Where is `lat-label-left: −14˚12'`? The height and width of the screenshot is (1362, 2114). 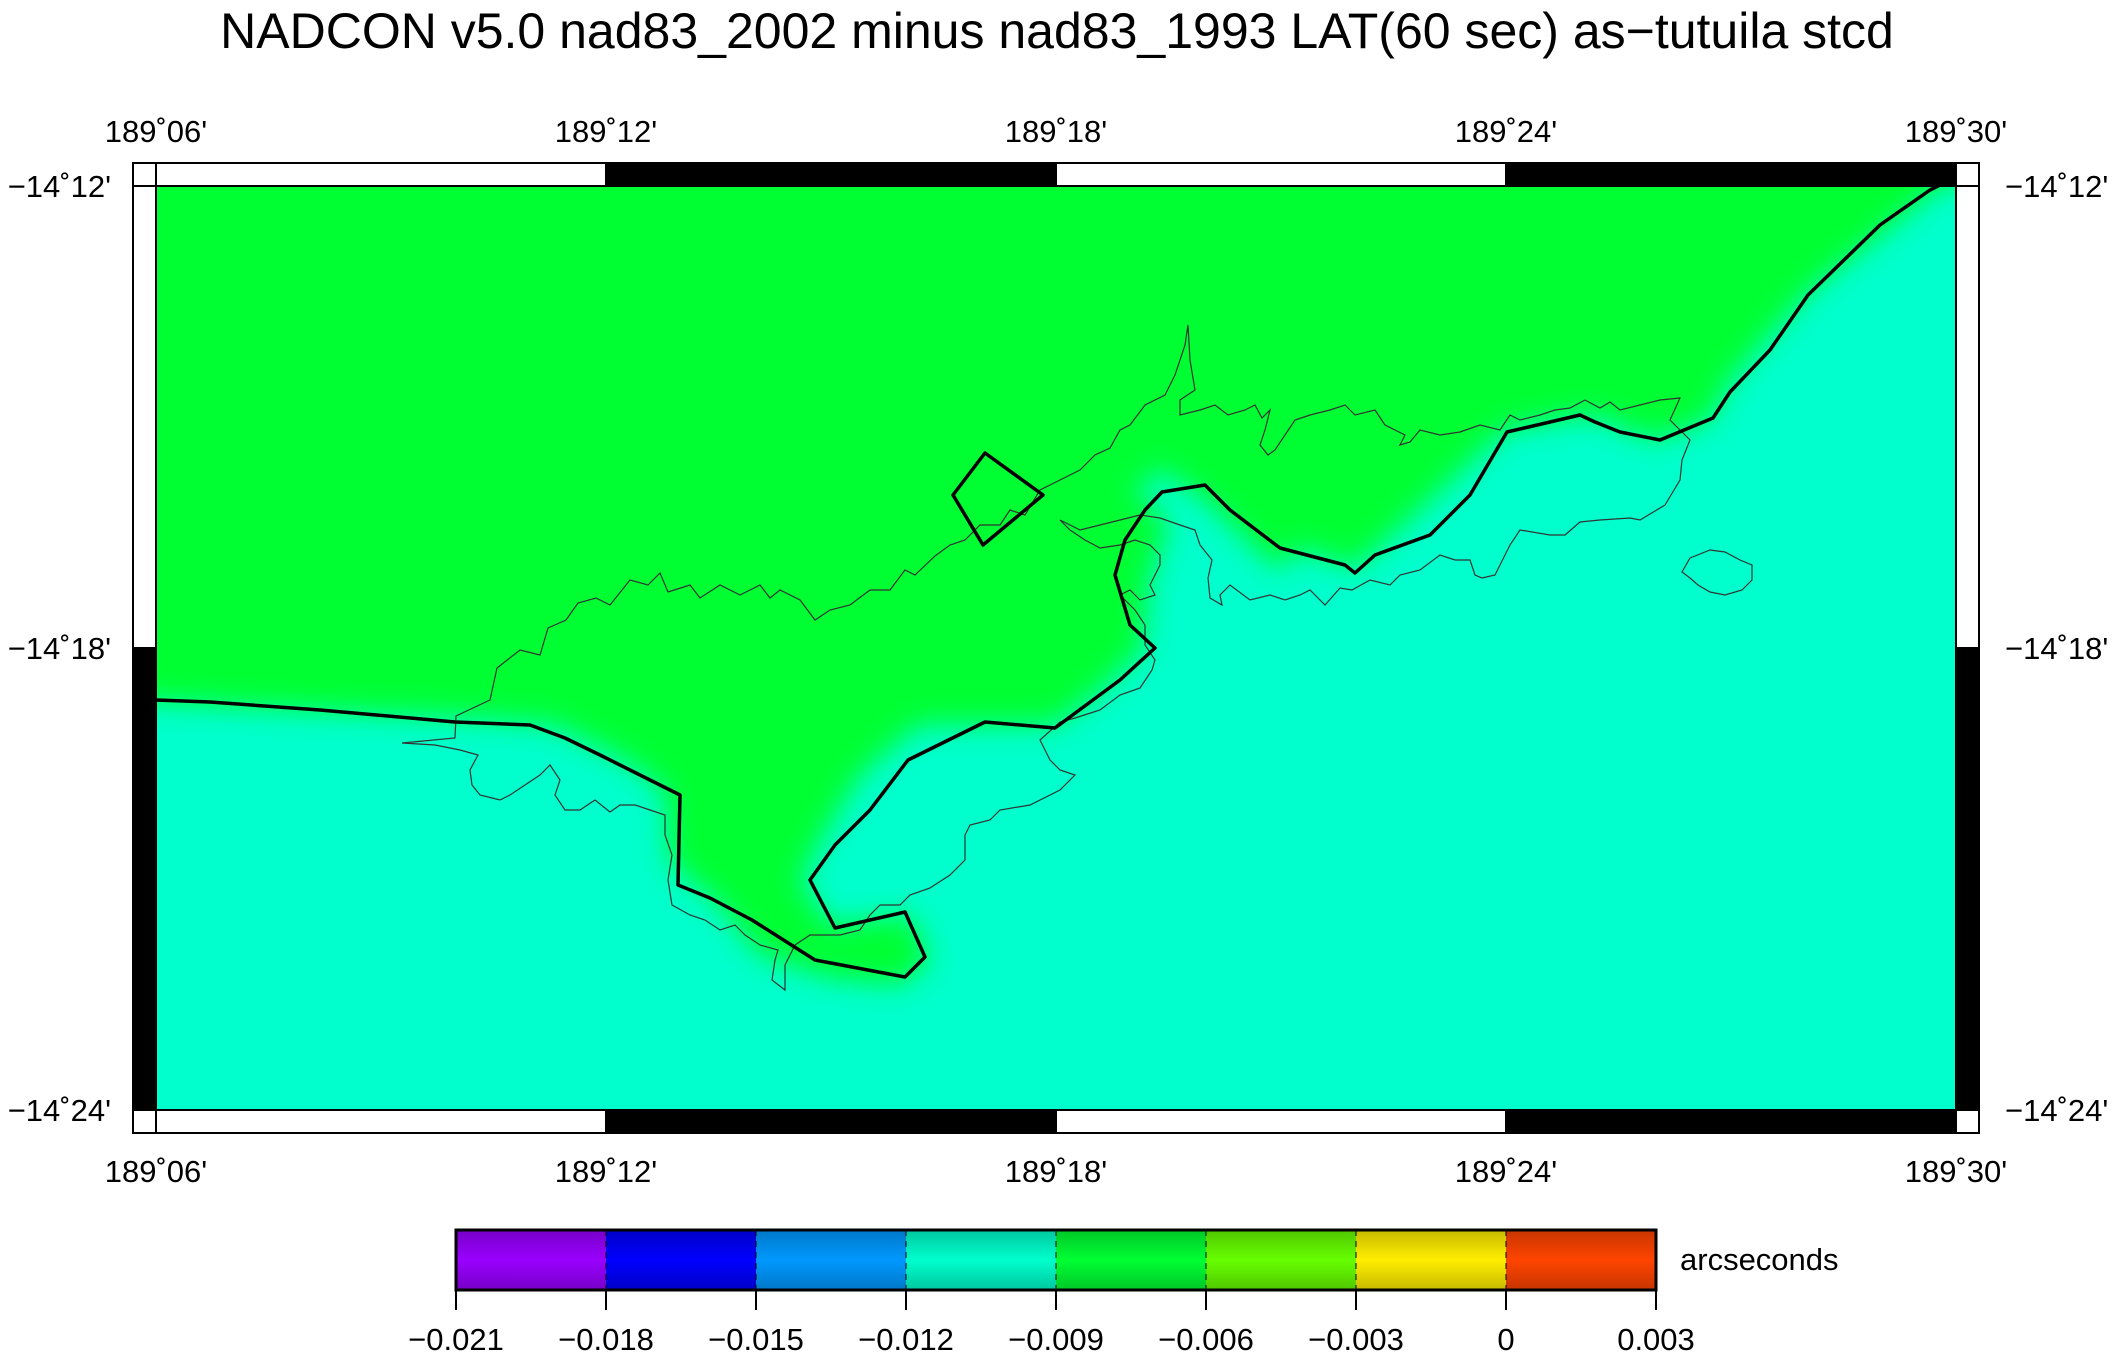
lat-label-left: −14˚12' is located at coordinates (59, 186).